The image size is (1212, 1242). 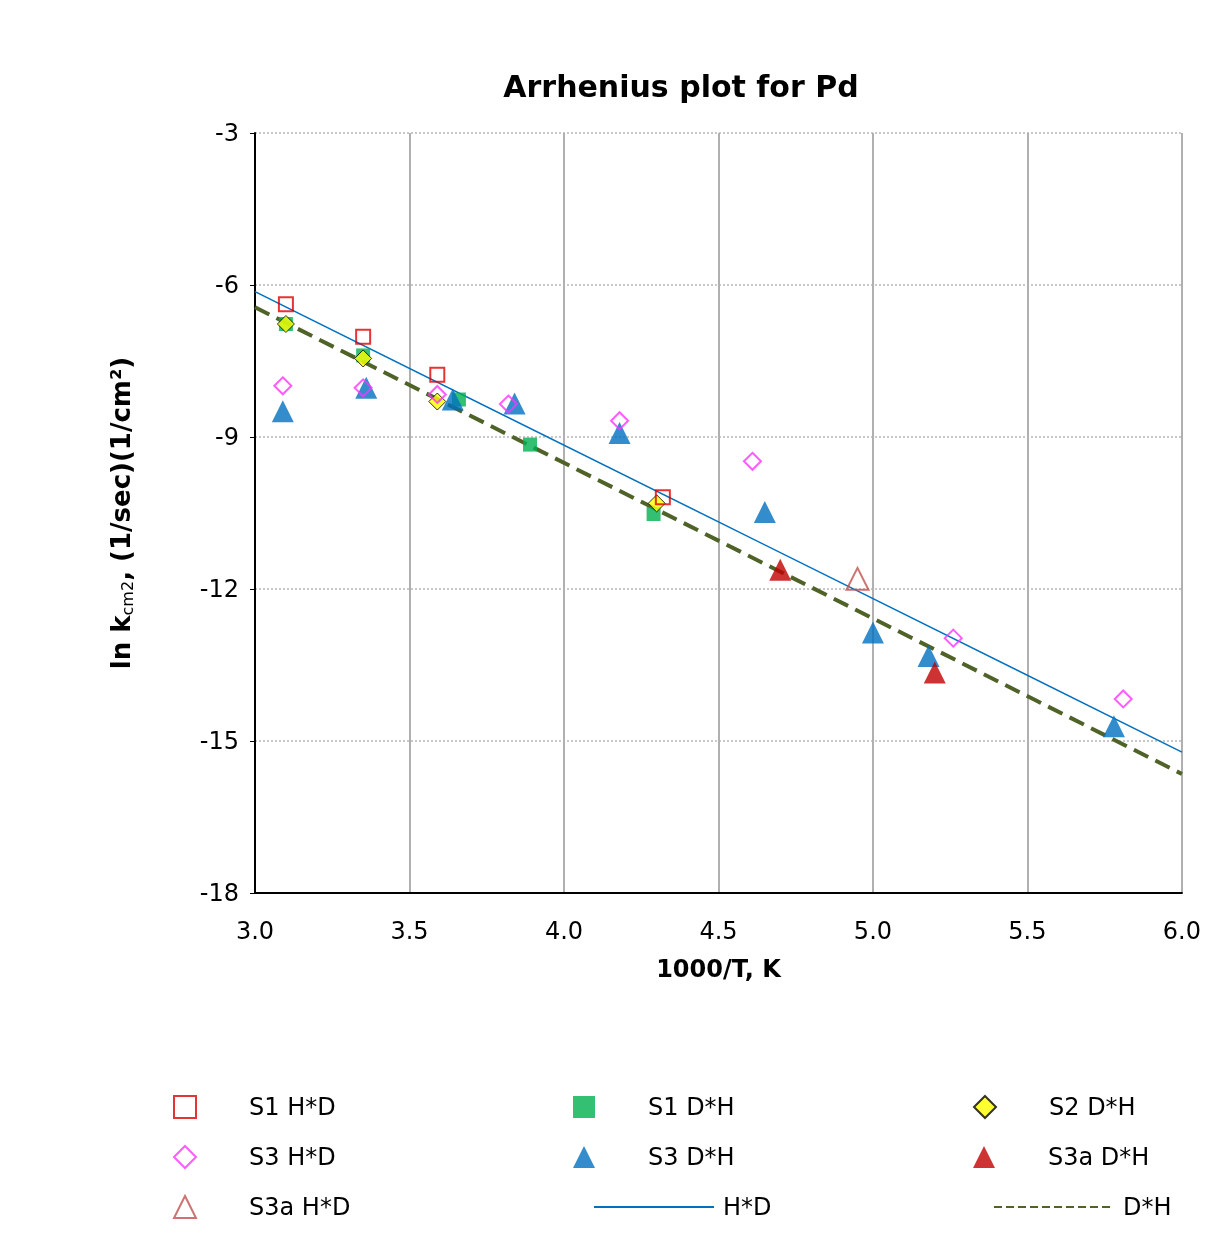 I want to click on x-tick-label: 5.5, so click(x=1027, y=931).